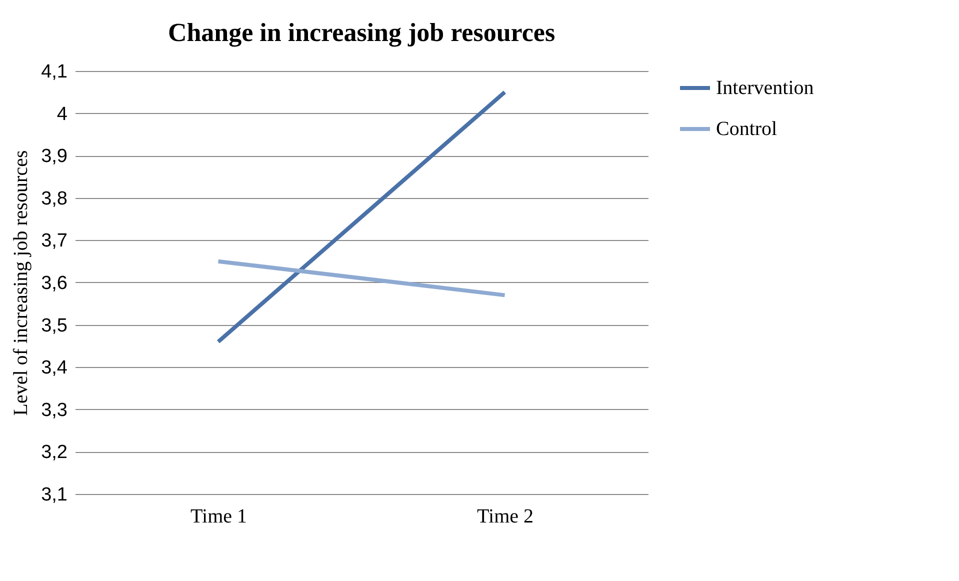 Image resolution: width=959 pixels, height=581 pixels. Describe the element at coordinates (54, 241) in the screenshot. I see `y-tick-label: 3,7` at that location.